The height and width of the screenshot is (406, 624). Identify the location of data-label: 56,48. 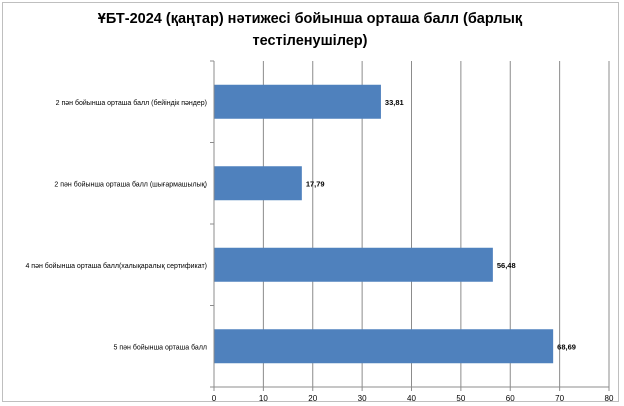
(506, 265).